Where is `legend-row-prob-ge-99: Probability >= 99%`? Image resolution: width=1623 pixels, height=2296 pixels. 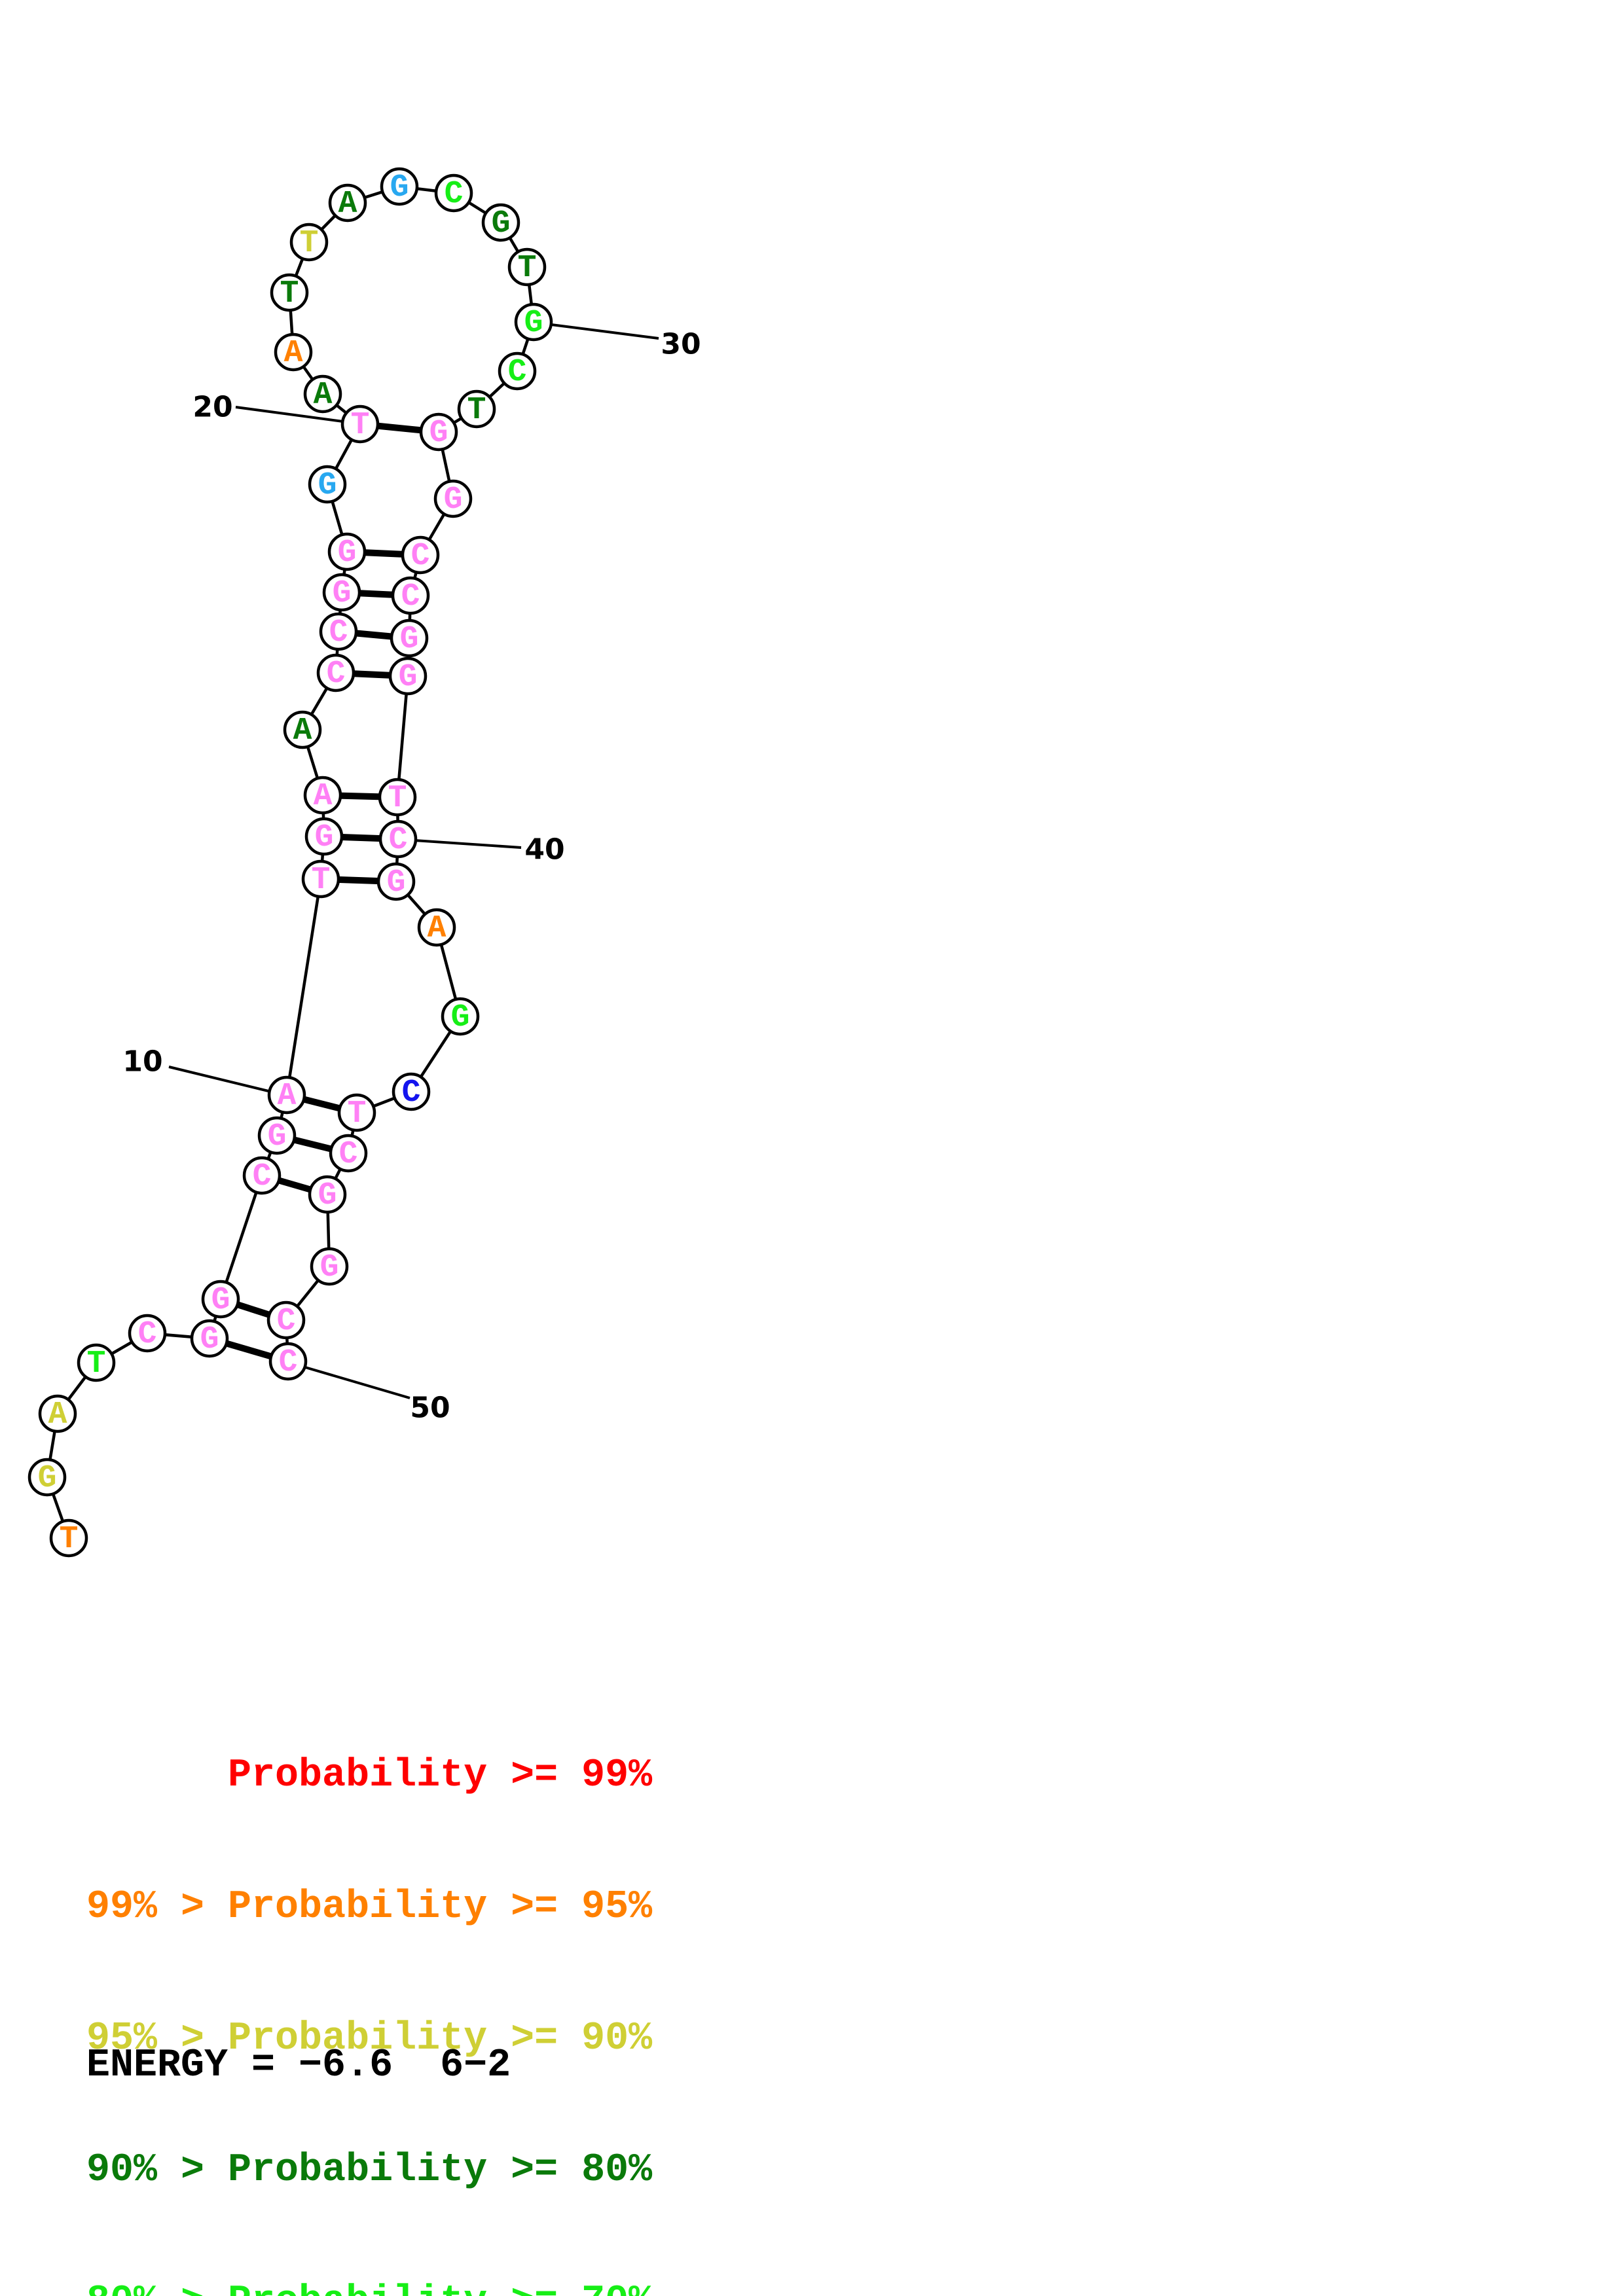
legend-row-prob-ge-99: Probability >= 99% is located at coordinates (369, 1775).